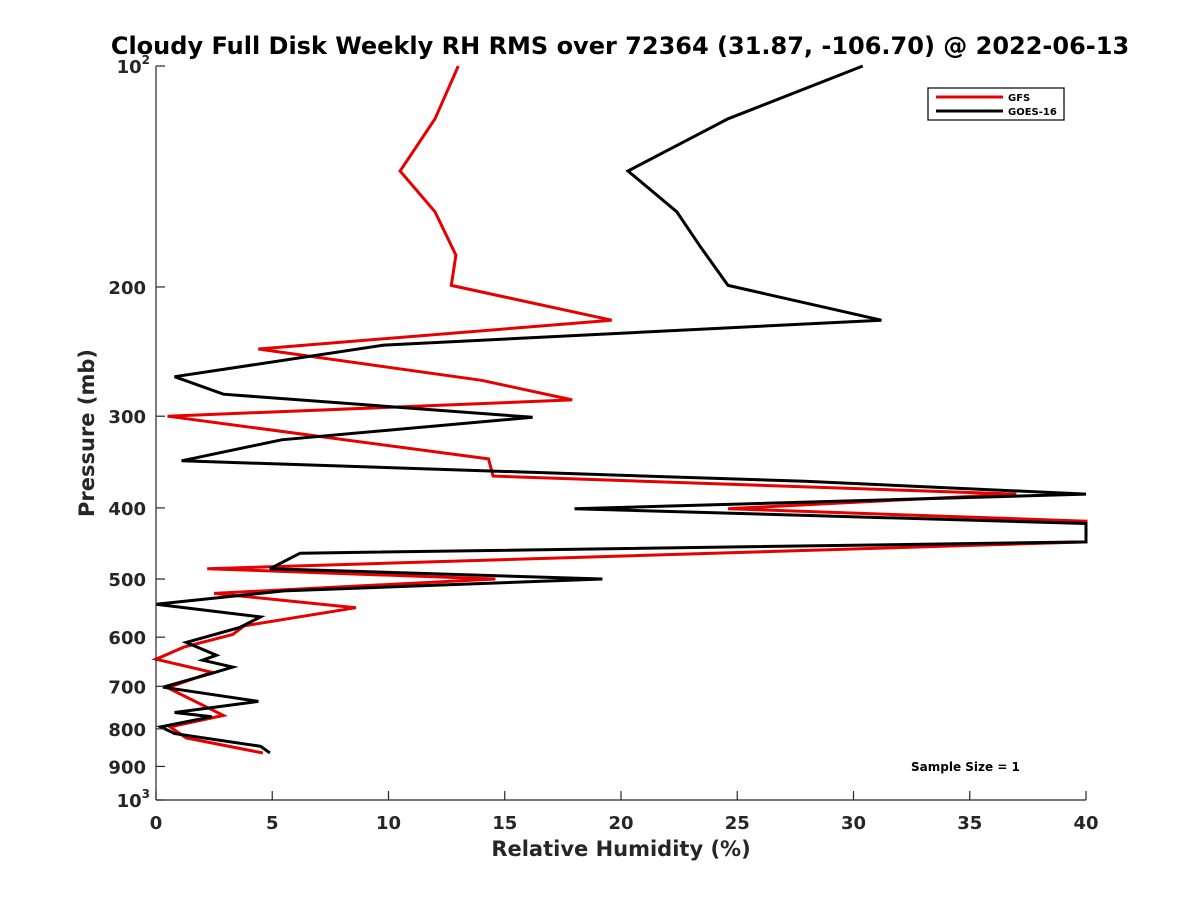 The image size is (1200, 900). I want to click on y-ticks: 10² 200 300 400 500 600 700 800 900 10³, so click(136, 432).